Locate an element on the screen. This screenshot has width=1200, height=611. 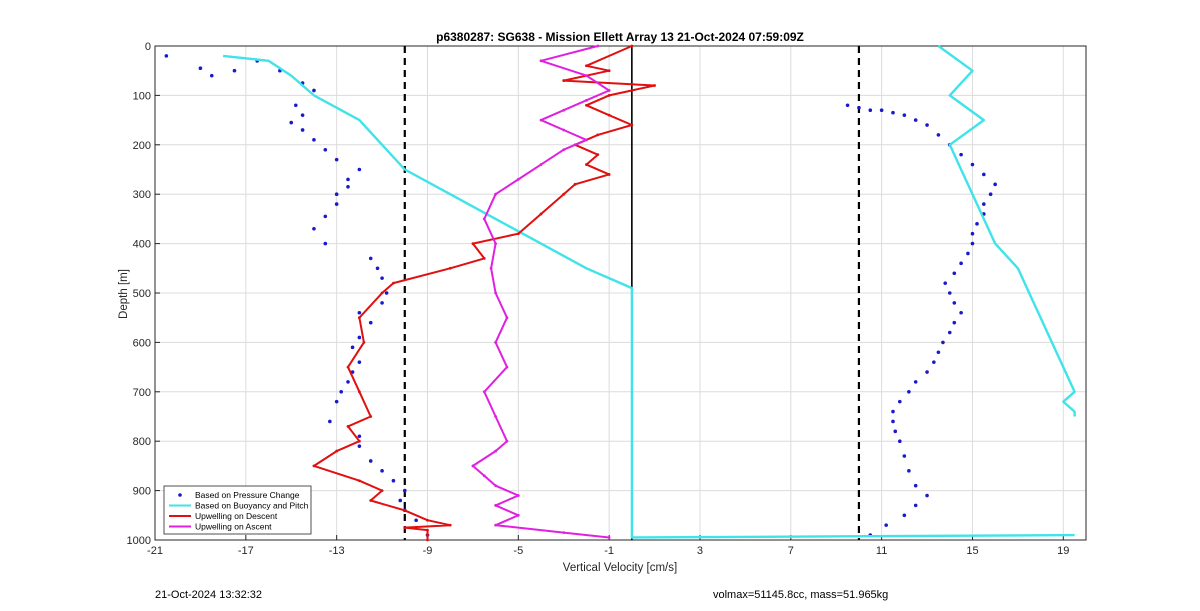
footer-volmax-mass: volmax=51145.8cc, mass=51.965kg is located at coordinates (801, 595).